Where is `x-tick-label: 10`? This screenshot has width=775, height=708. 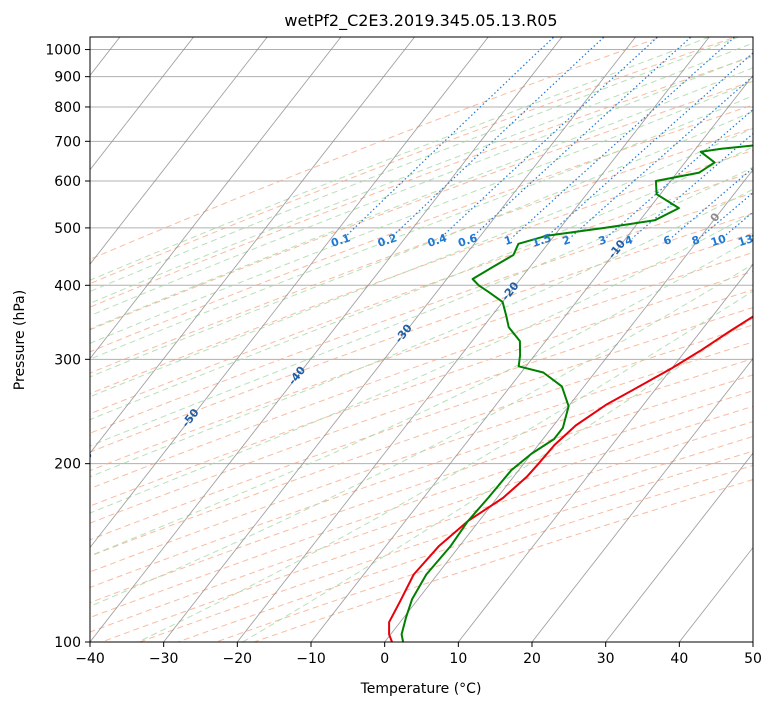
x-tick-label: 10 is located at coordinates (458, 659).